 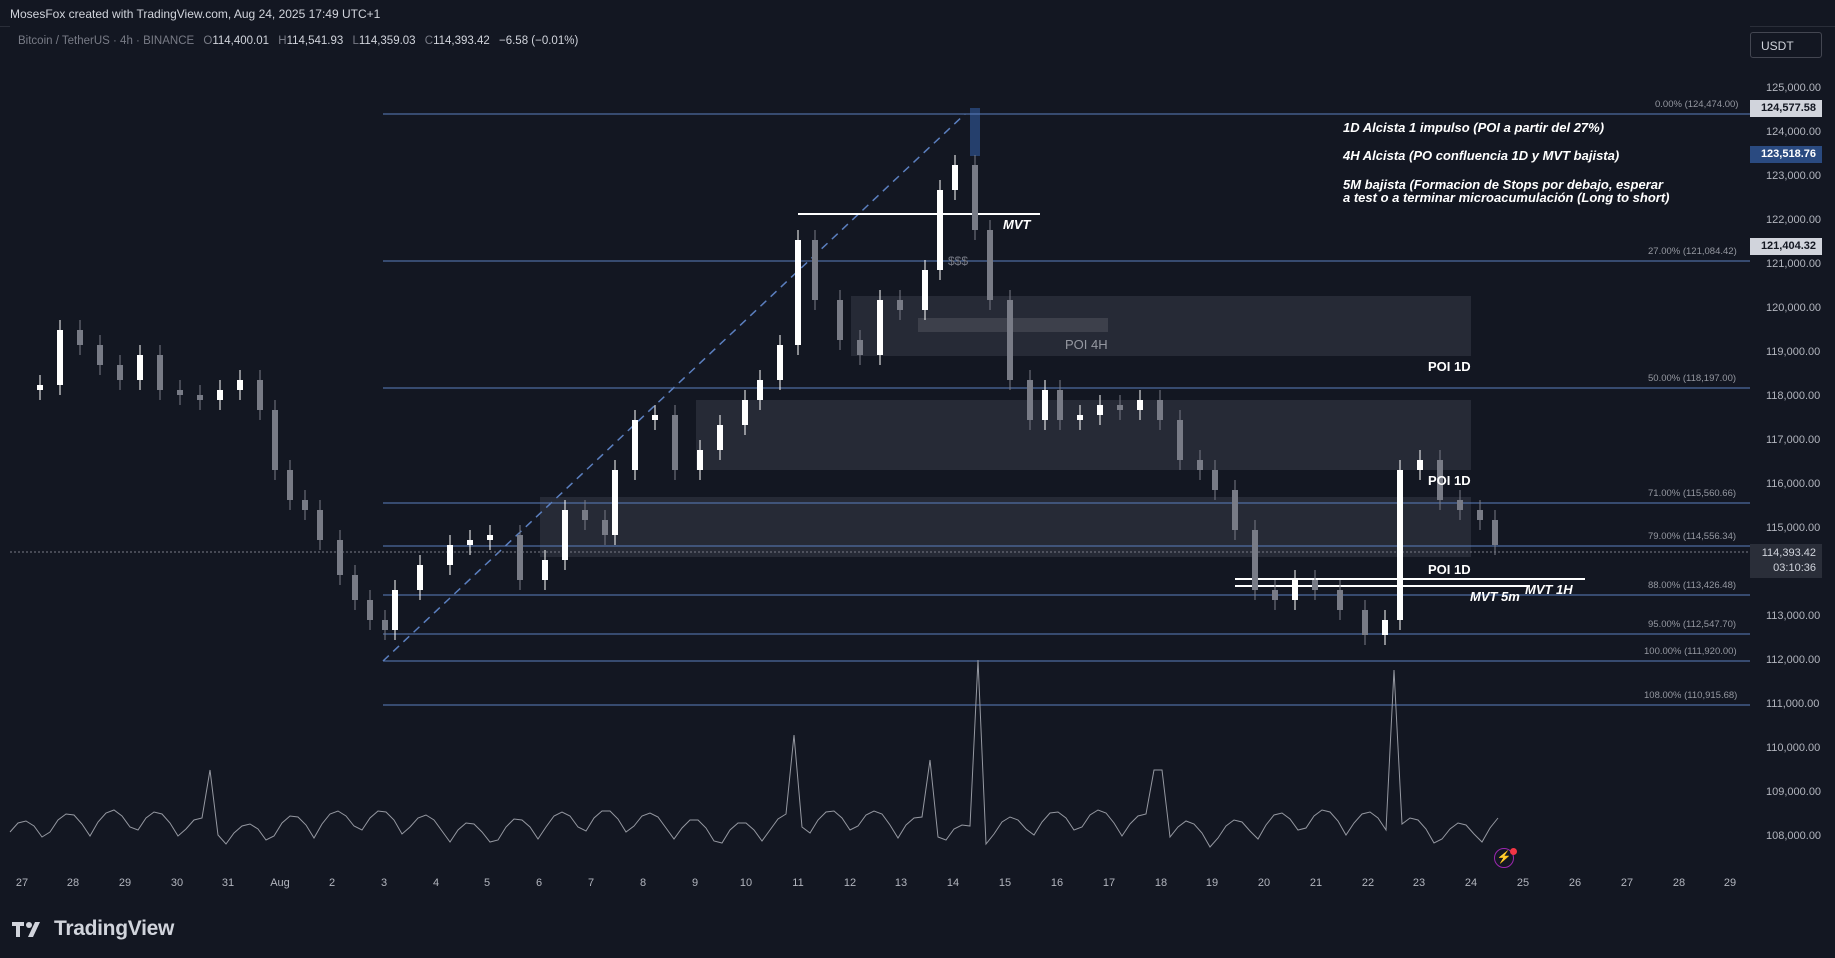 I want to click on time-label: 25, so click(x=1523, y=883).